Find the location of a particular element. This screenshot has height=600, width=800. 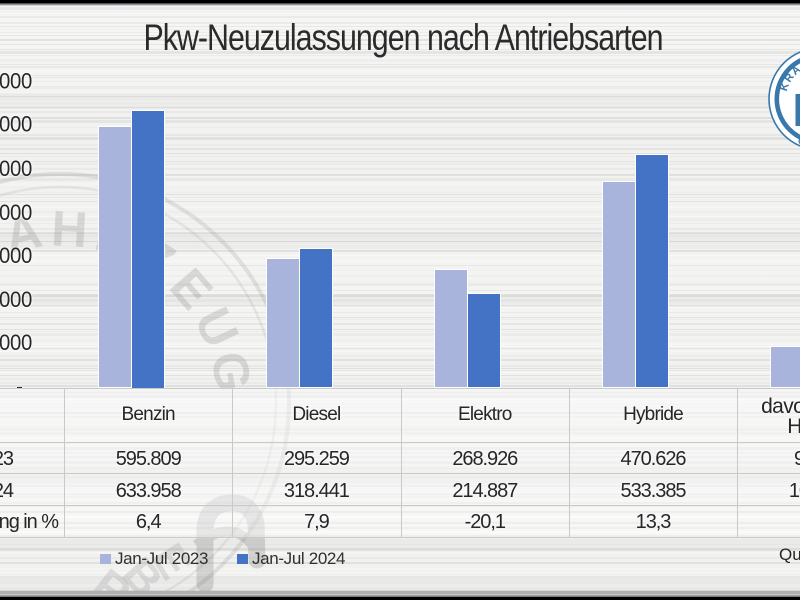

svg-text: O is located at coordinates (797, 141).